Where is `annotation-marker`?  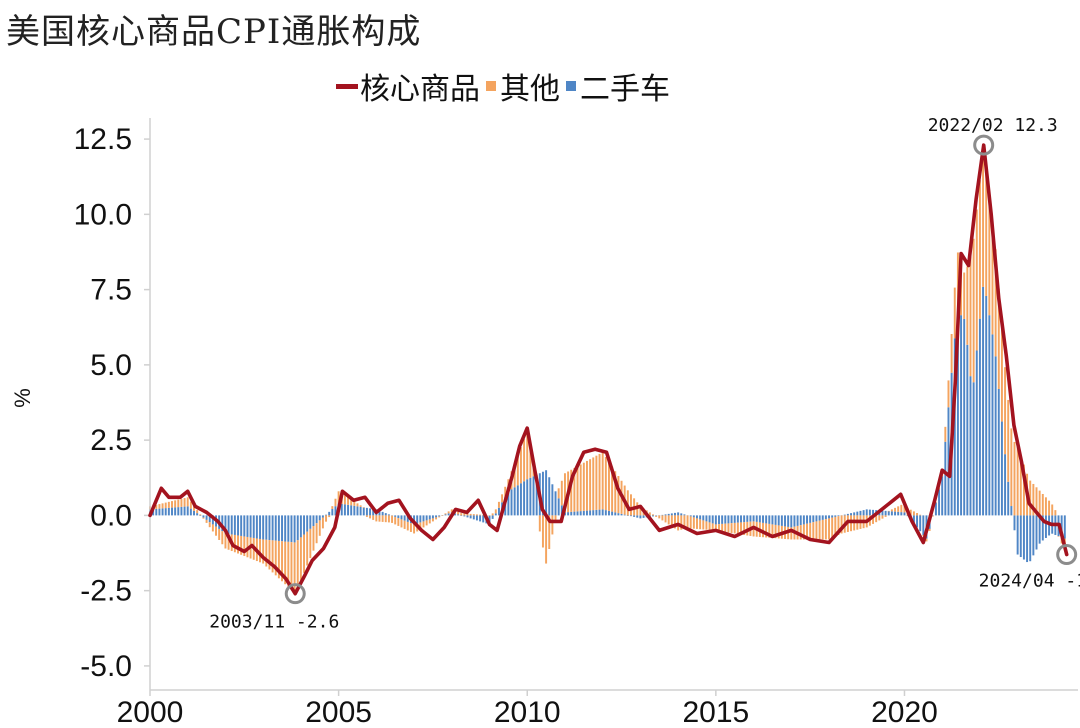
annotation-marker is located at coordinates (295, 594).